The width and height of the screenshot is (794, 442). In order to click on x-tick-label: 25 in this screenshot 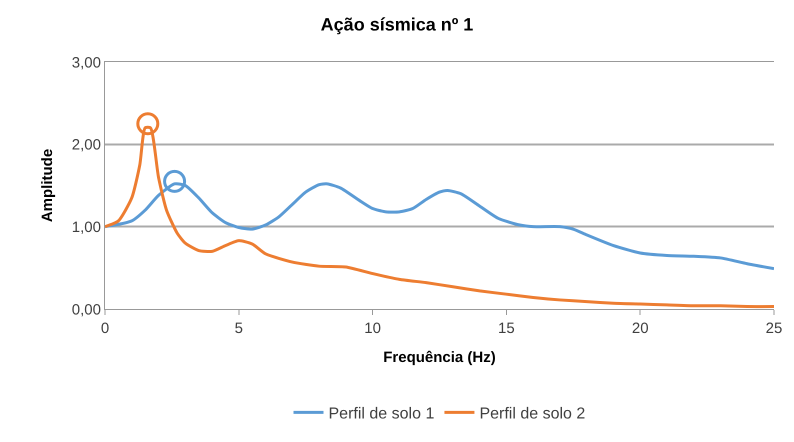, I will do `click(774, 328)`.